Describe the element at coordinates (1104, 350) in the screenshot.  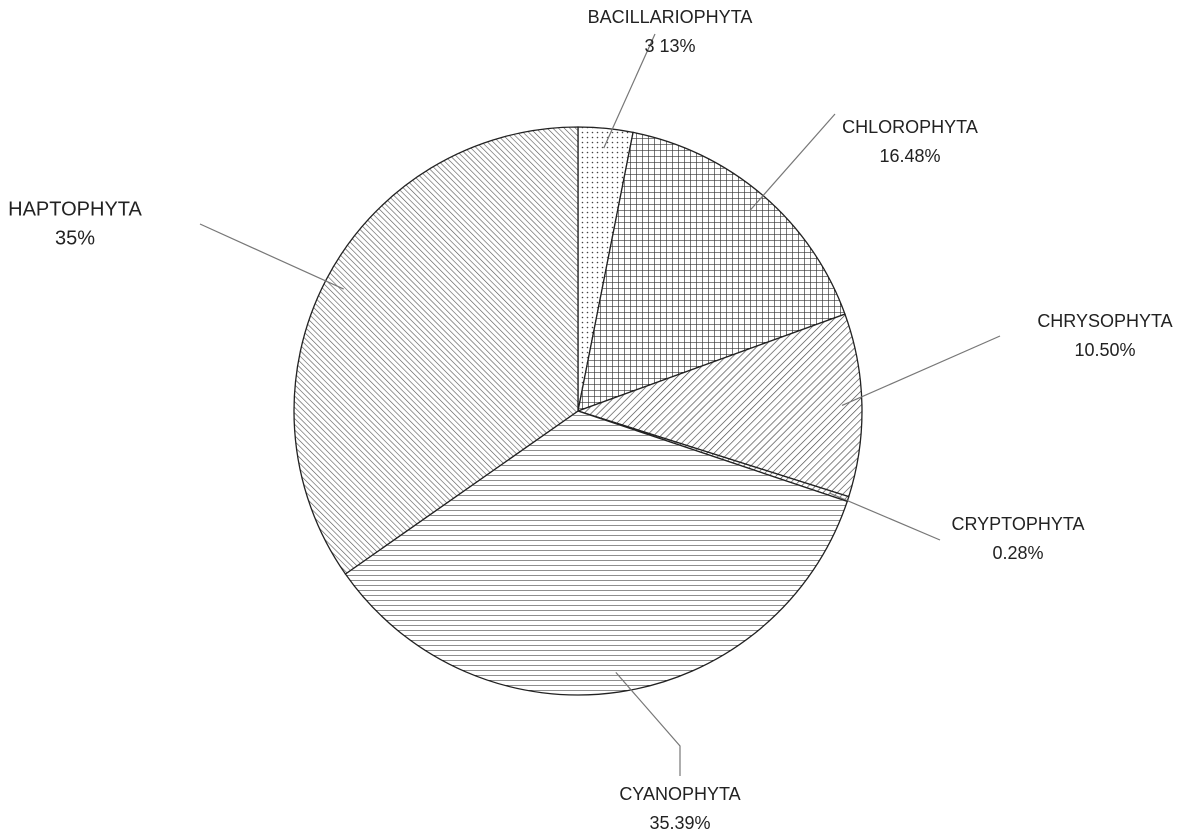
I see `slice-value-label: 10.50%` at that location.